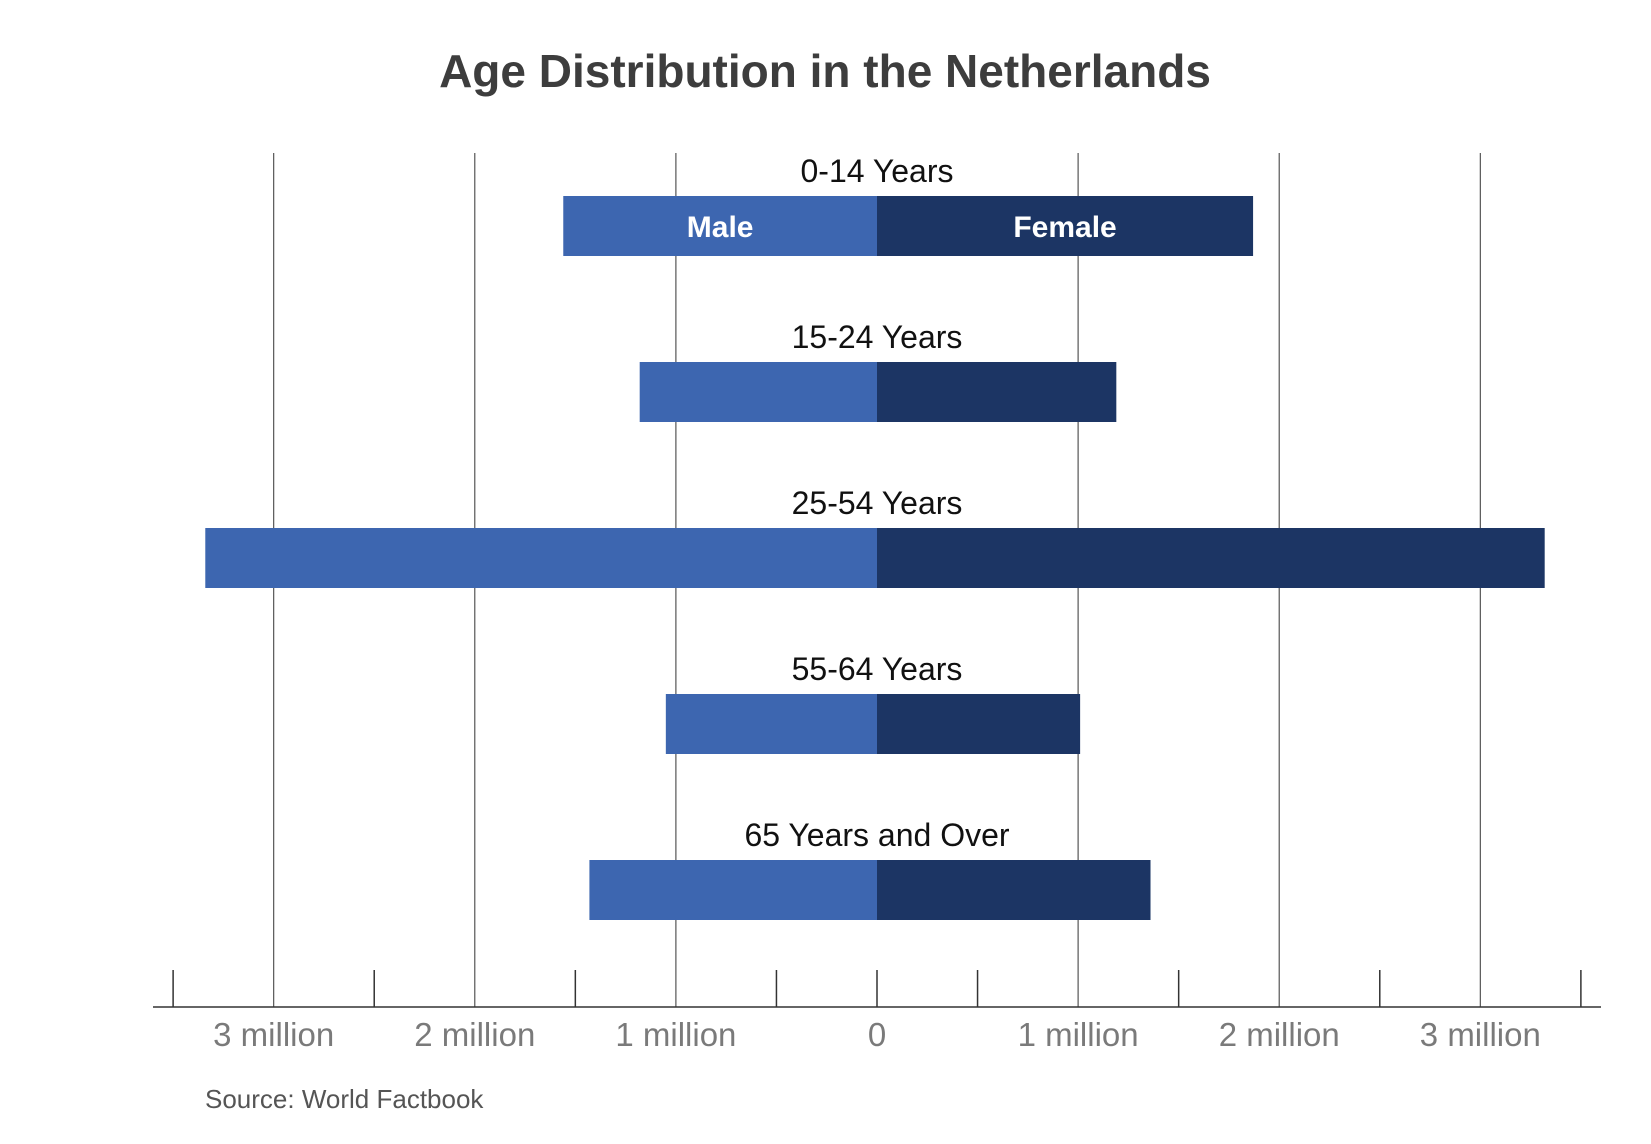 This screenshot has width=1651, height=1144. What do you see at coordinates (877, 1034) in the screenshot?
I see `x-tick-label-3: 0` at bounding box center [877, 1034].